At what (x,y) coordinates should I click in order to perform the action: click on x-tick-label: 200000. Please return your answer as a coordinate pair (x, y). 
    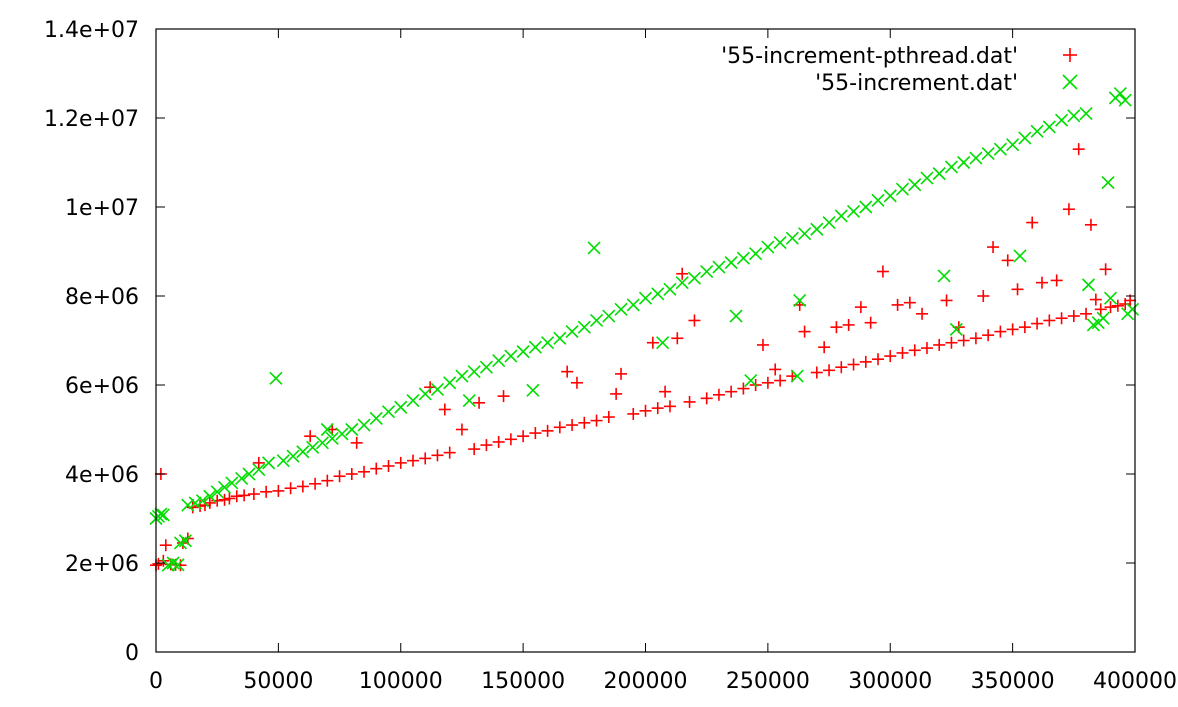
    Looking at the image, I should click on (646, 681).